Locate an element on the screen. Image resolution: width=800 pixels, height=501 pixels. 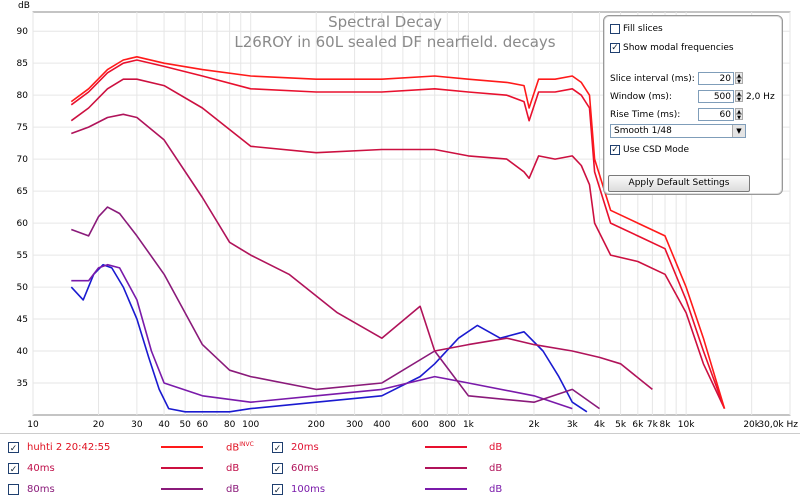
legend-name: 60ms is located at coordinates (305, 468).